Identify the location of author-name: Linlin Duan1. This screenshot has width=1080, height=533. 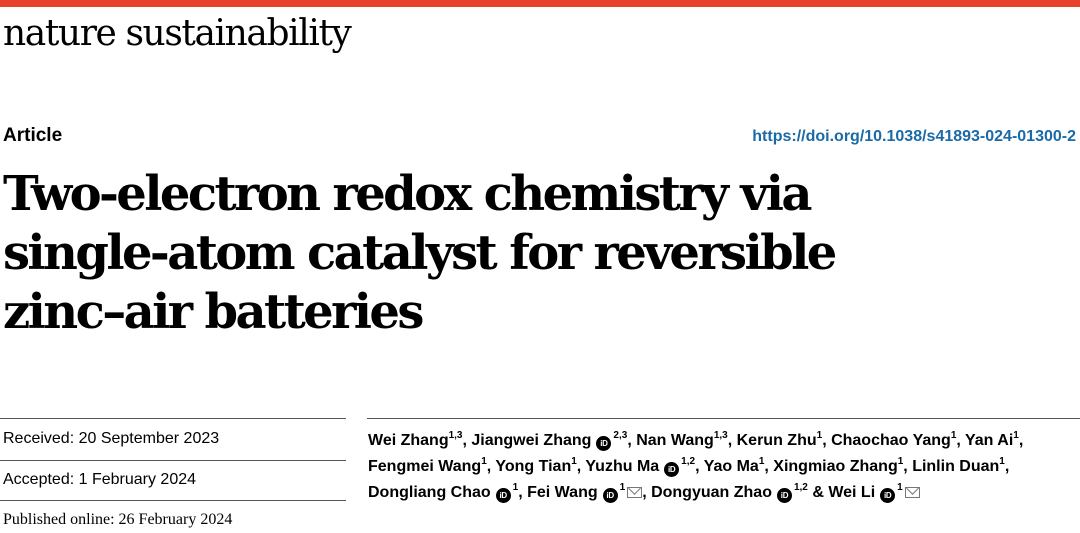
(958, 466).